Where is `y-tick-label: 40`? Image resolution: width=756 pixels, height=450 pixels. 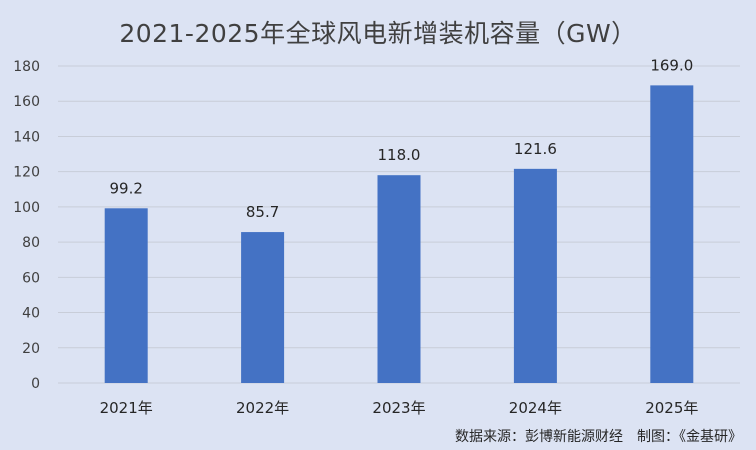 y-tick-label: 40 is located at coordinates (31, 314).